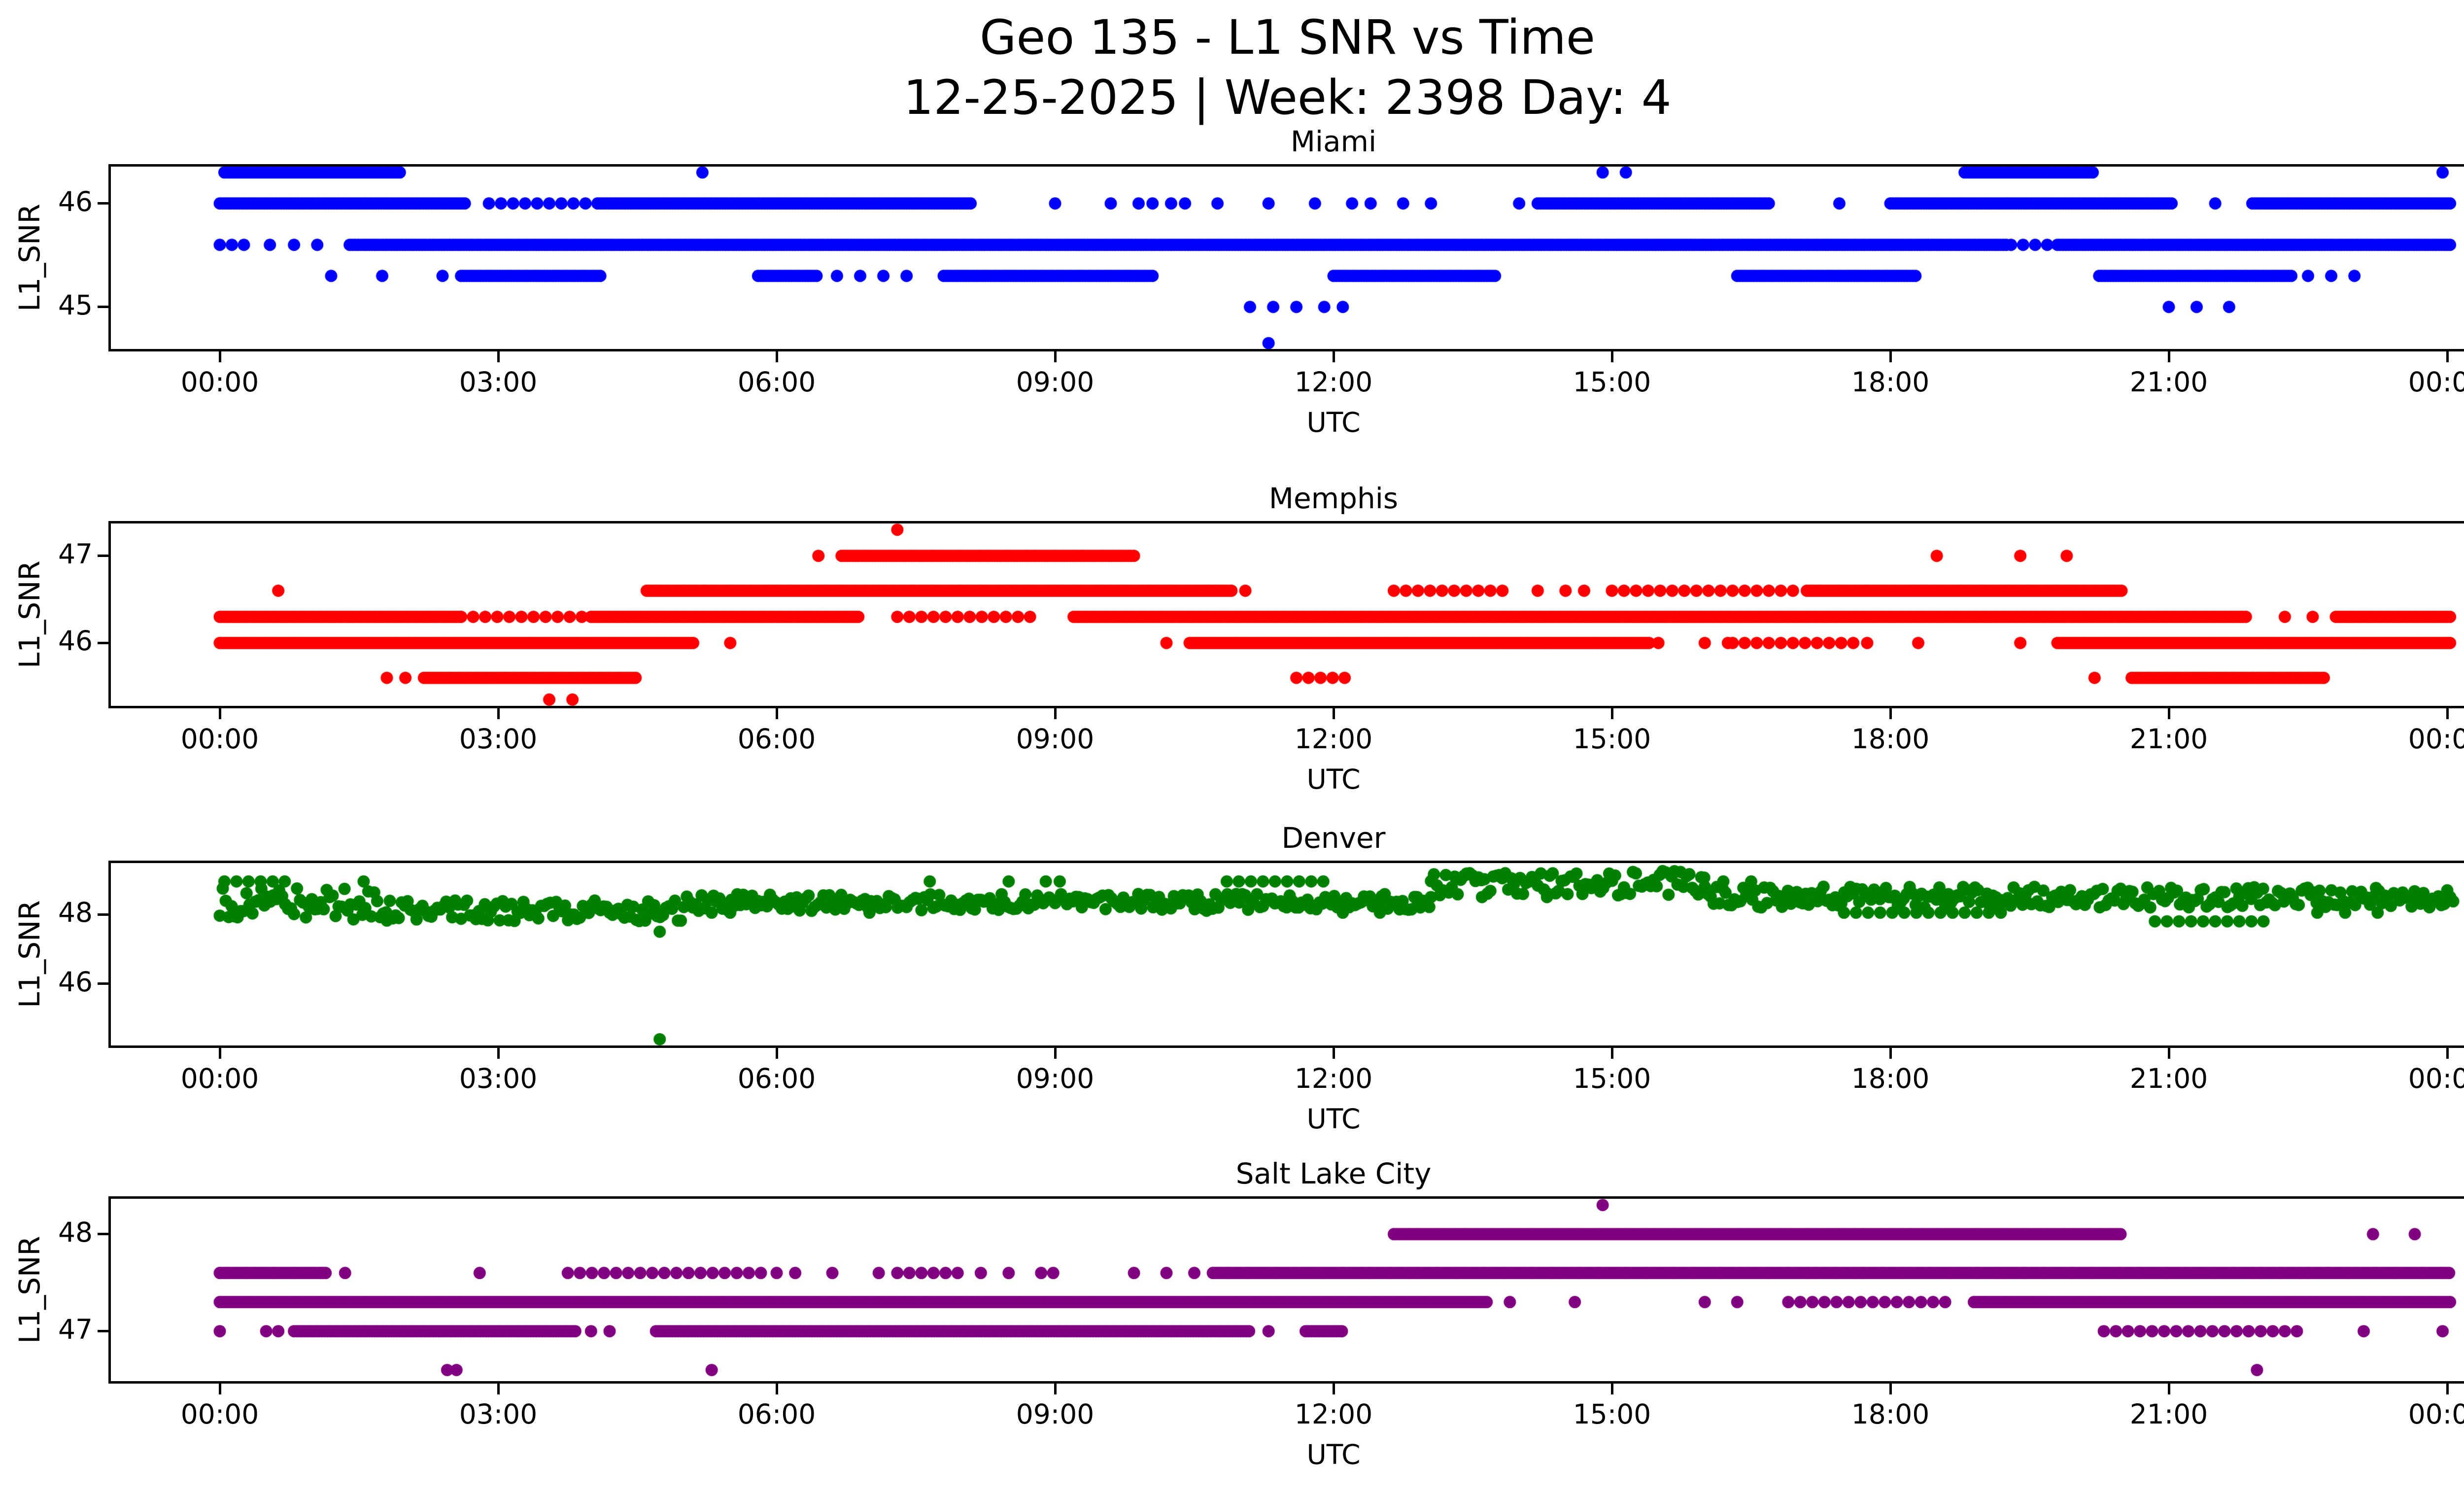 The width and height of the screenshot is (2464, 1495). What do you see at coordinates (1286, 614) in the screenshot?
I see `scatter-canvas-memphis` at bounding box center [1286, 614].